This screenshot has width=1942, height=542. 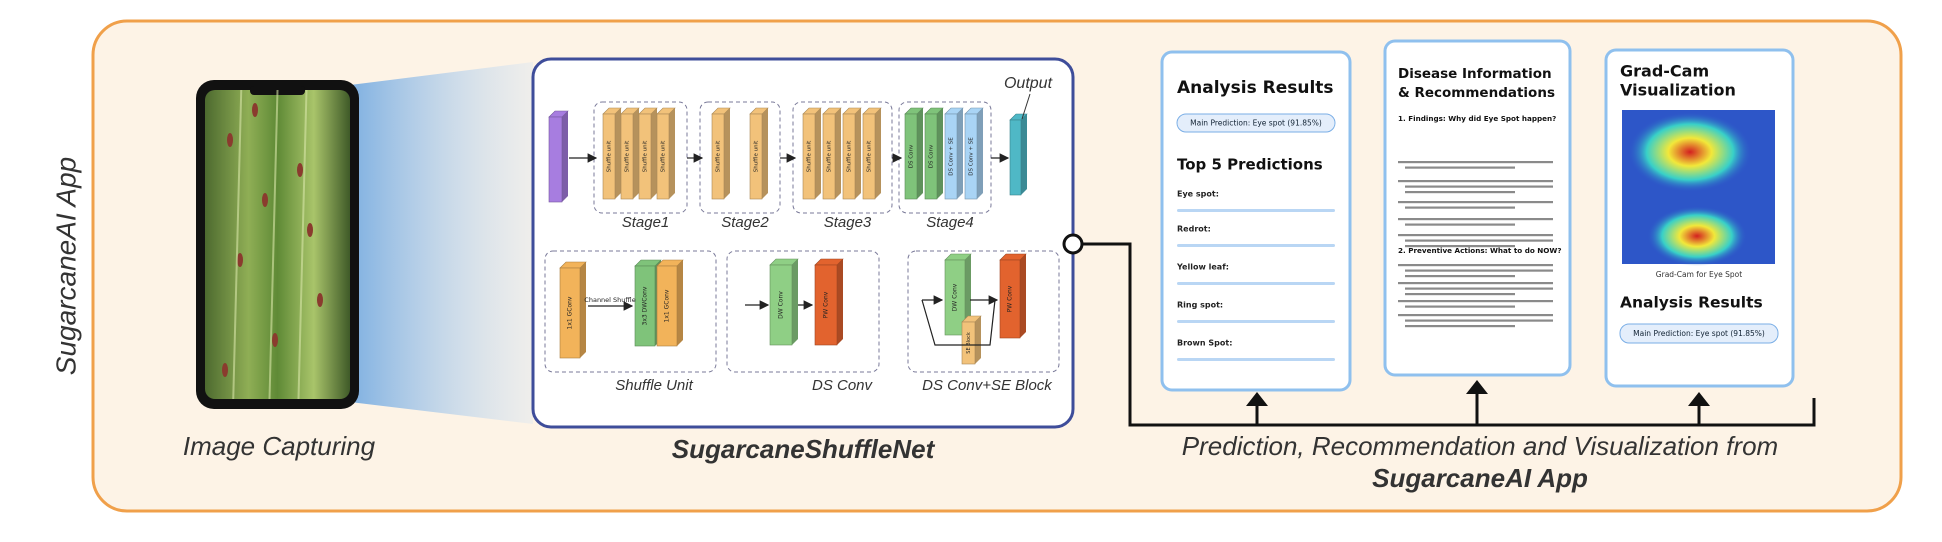 I want to click on connector, so click(x=1449, y=334).